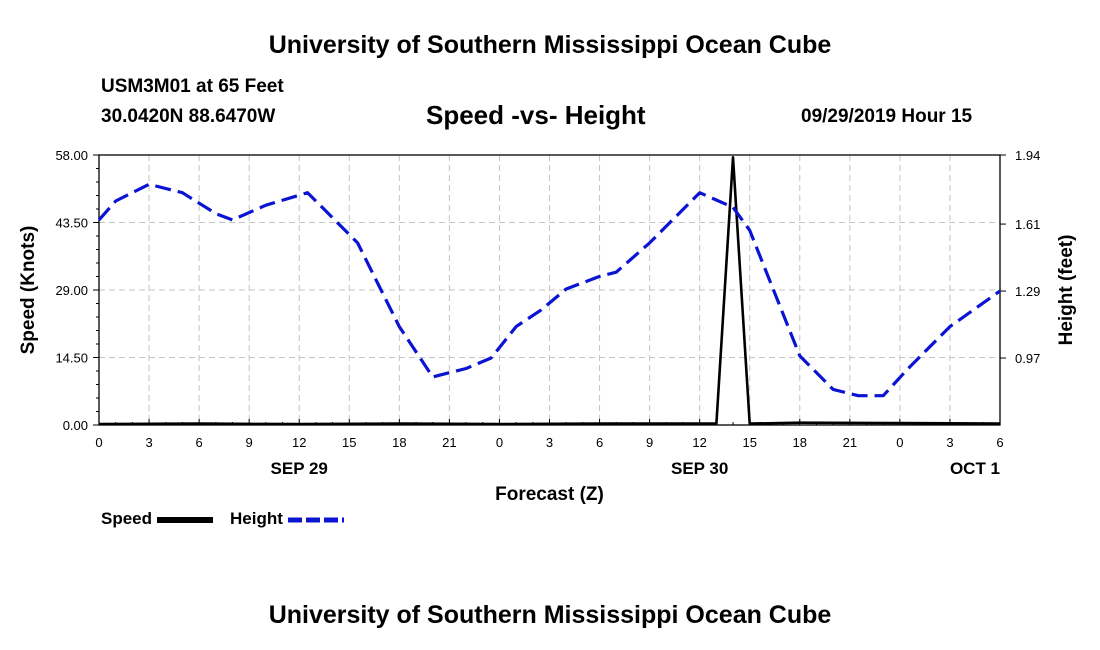 Image resolution: width=1100 pixels, height=650 pixels. What do you see at coordinates (71, 358) in the screenshot?
I see `y-tick-label: 14.50` at bounding box center [71, 358].